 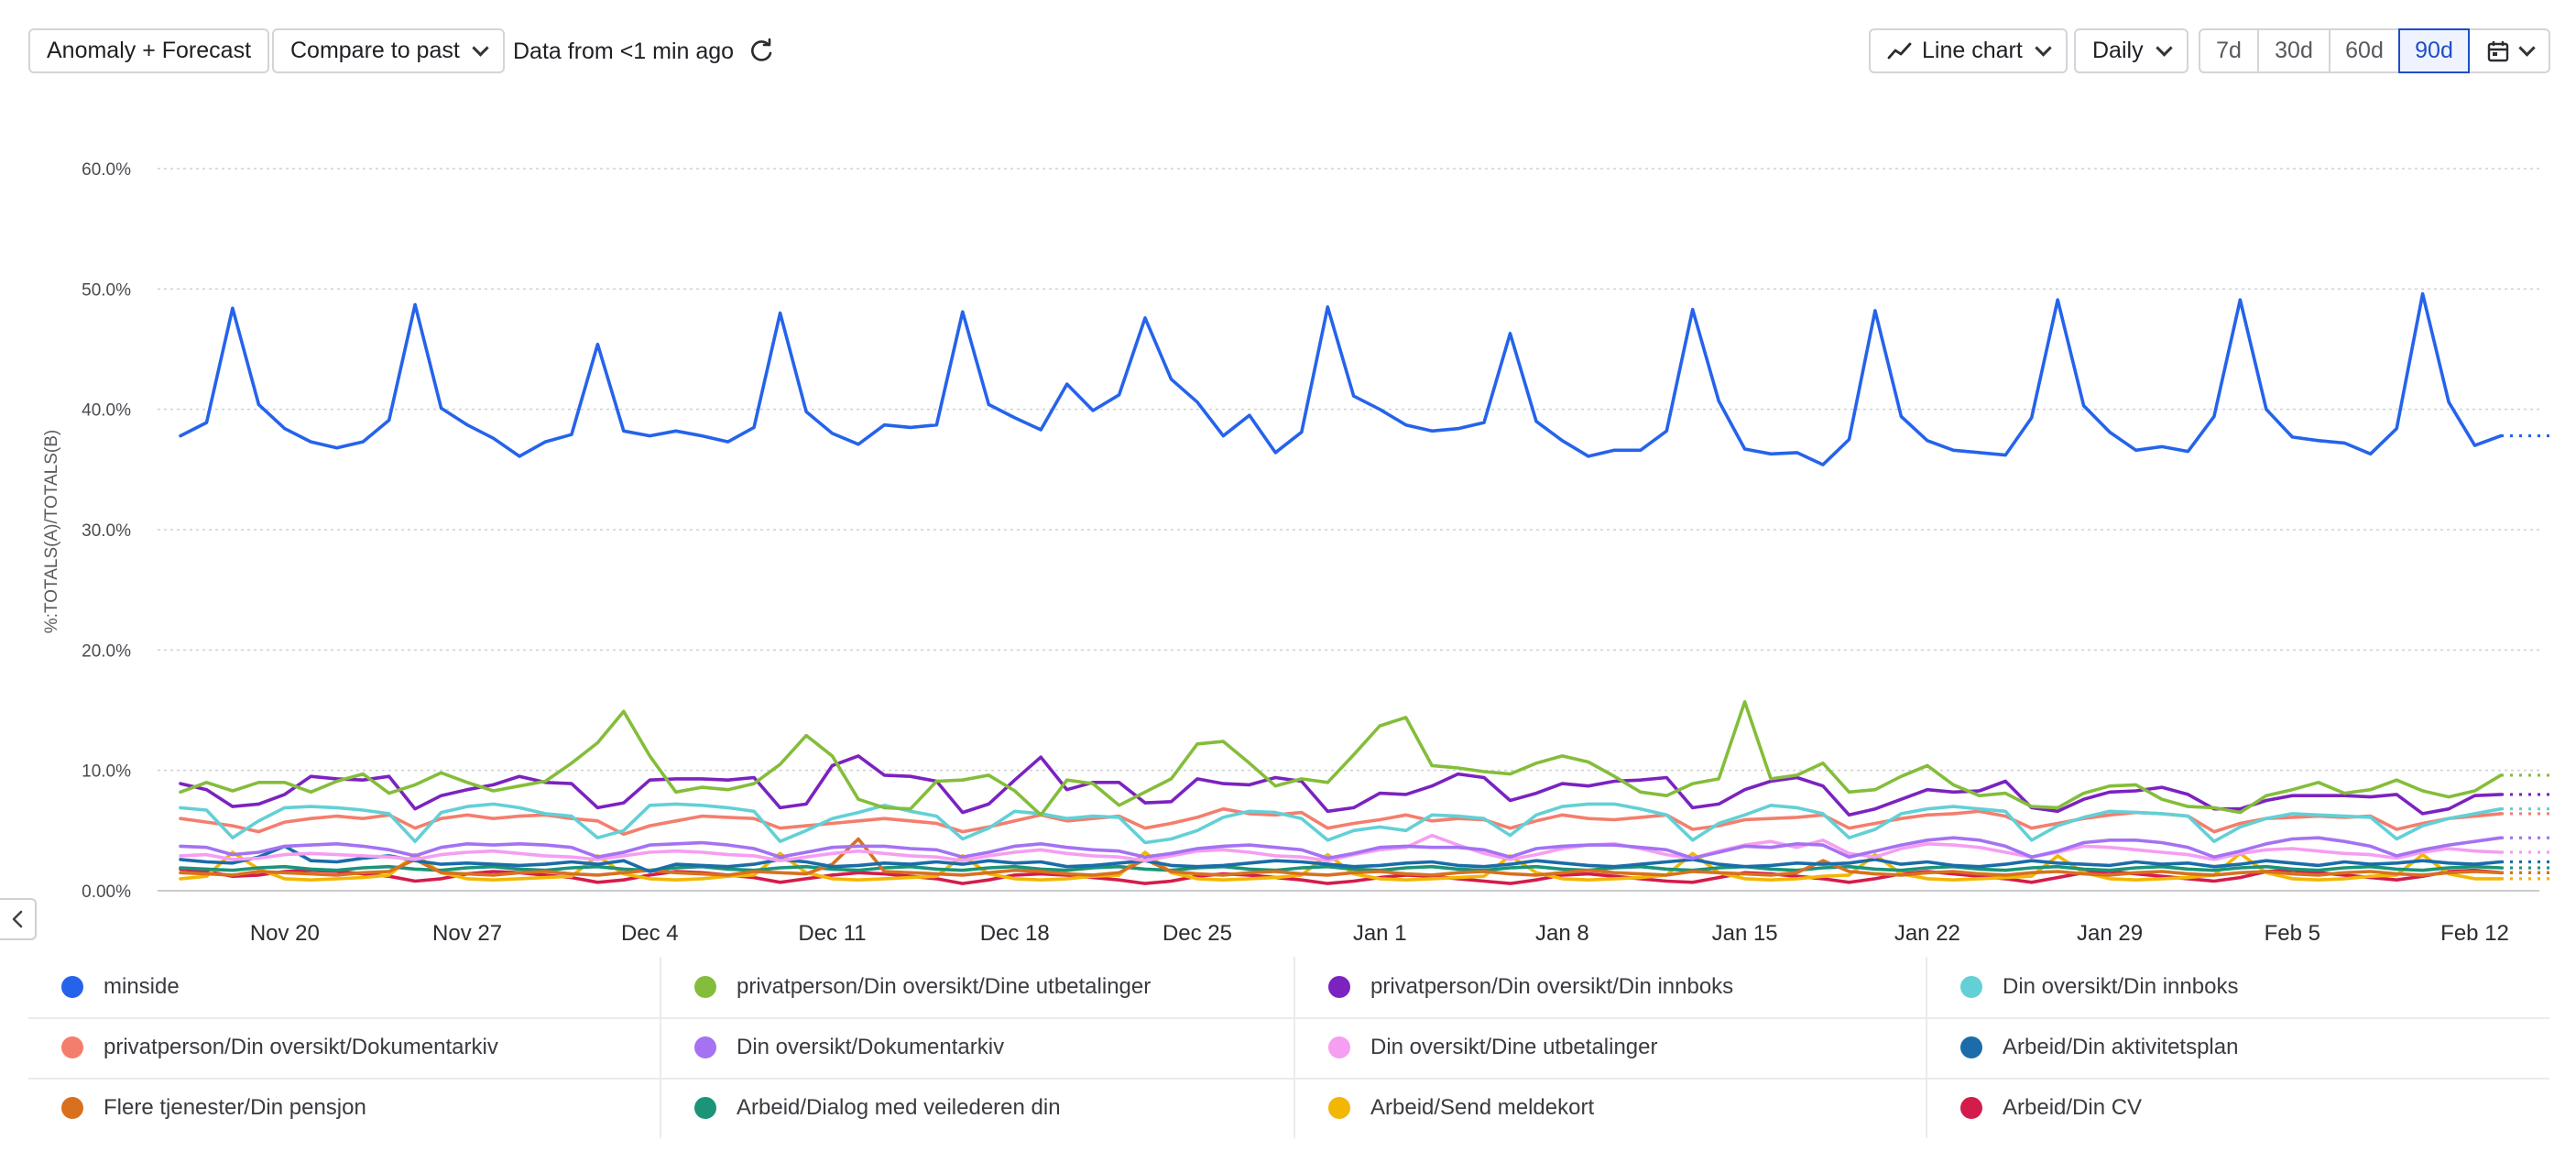 What do you see at coordinates (1562, 933) in the screenshot?
I see `x-tick-label: Jan 8` at bounding box center [1562, 933].